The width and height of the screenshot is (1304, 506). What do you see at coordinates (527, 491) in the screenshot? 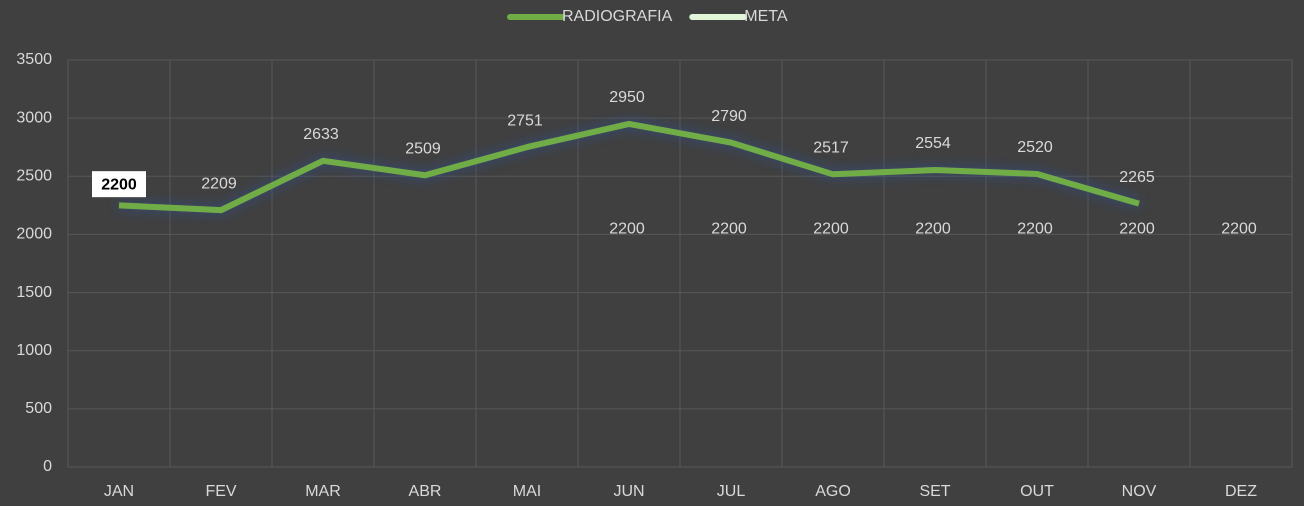
I see `x-tick-label: MAI` at bounding box center [527, 491].